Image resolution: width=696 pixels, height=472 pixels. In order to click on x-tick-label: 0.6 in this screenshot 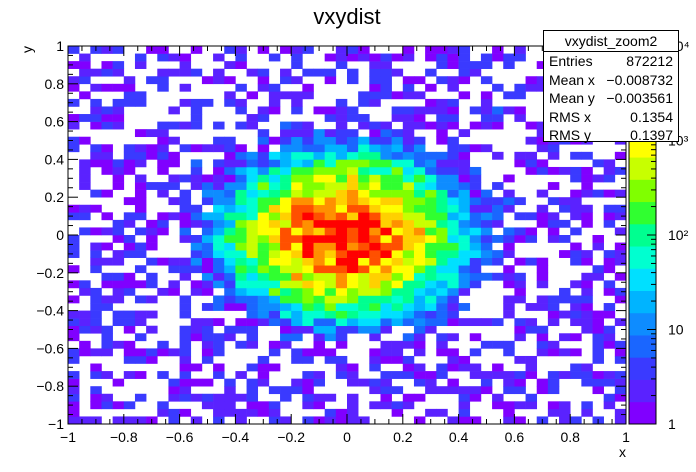, I will do `click(515, 437)`.